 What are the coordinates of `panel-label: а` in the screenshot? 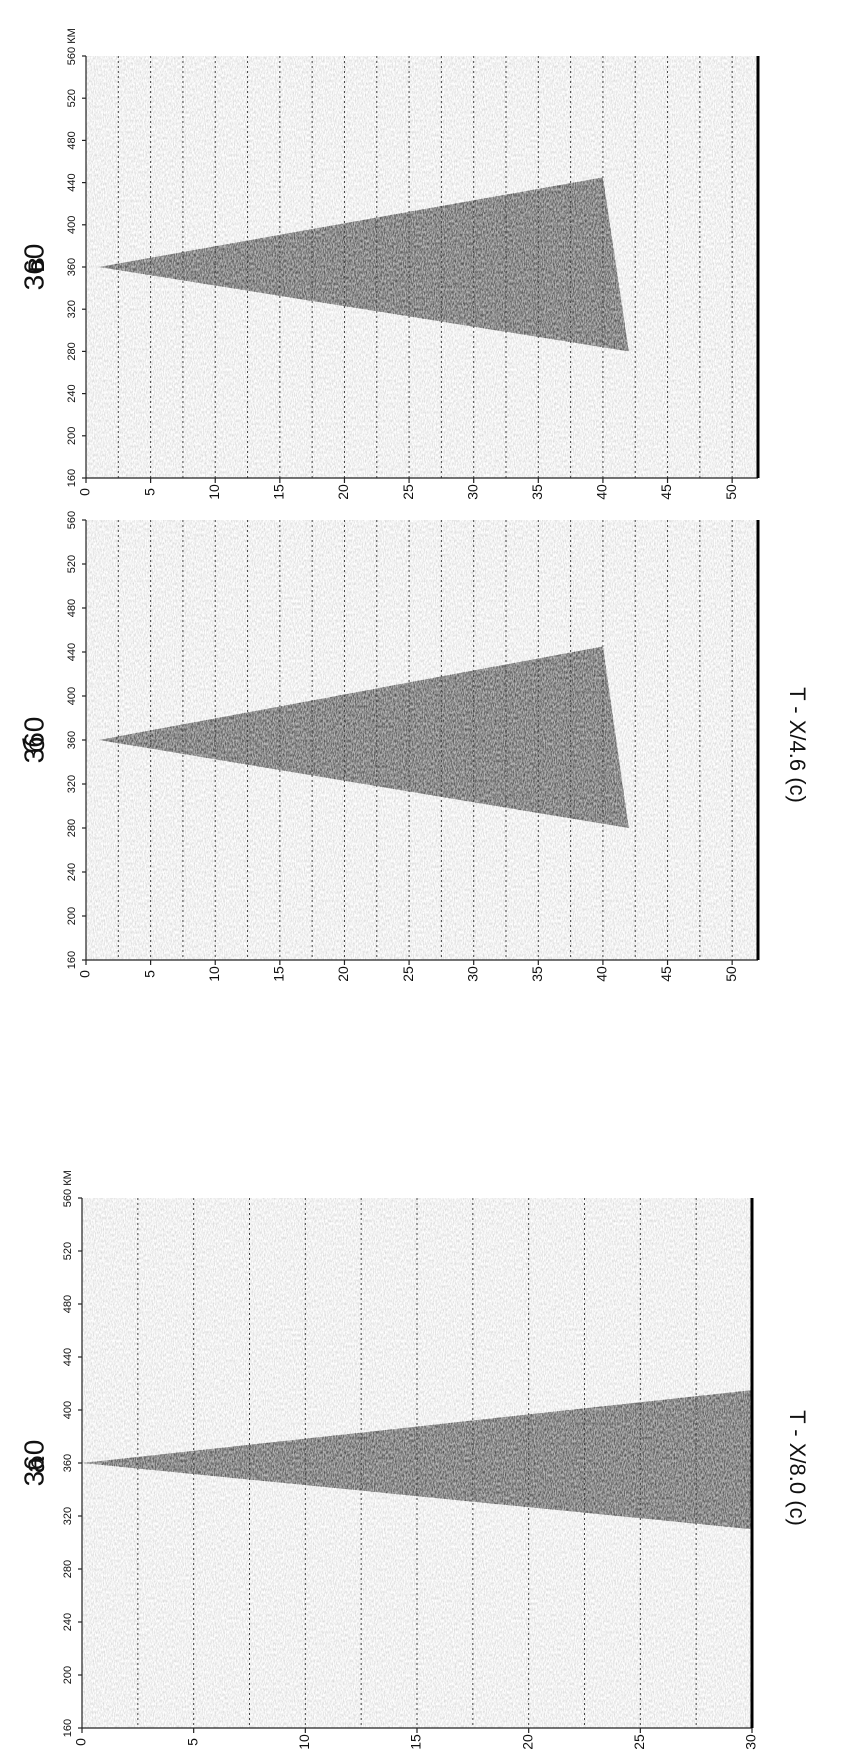 It's located at (34, 1464).